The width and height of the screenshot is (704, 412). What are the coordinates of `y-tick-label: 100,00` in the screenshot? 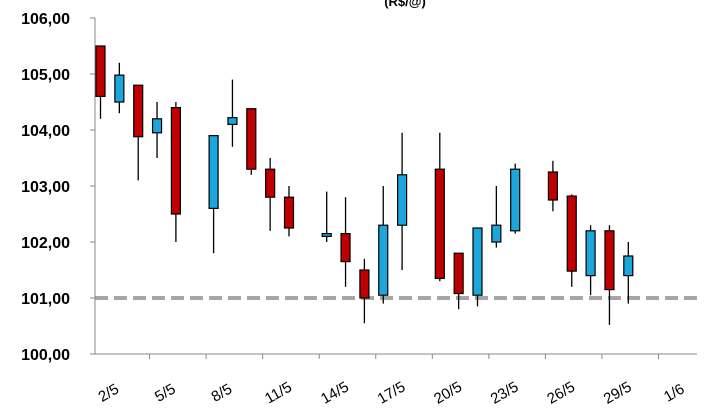 It's located at (45, 355).